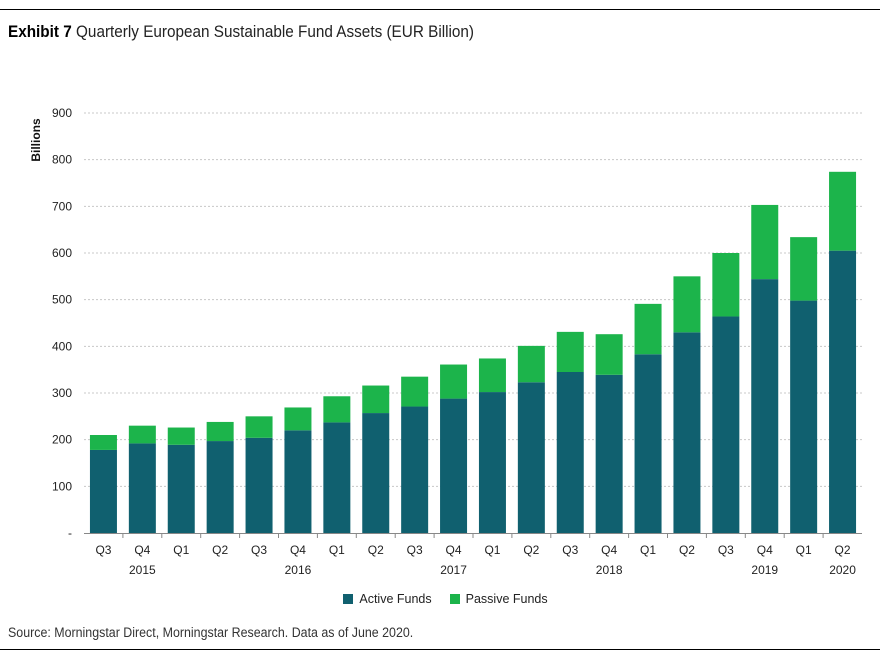 This screenshot has width=891, height=660. What do you see at coordinates (62, 393) in the screenshot?
I see `y-tick-label: 300` at bounding box center [62, 393].